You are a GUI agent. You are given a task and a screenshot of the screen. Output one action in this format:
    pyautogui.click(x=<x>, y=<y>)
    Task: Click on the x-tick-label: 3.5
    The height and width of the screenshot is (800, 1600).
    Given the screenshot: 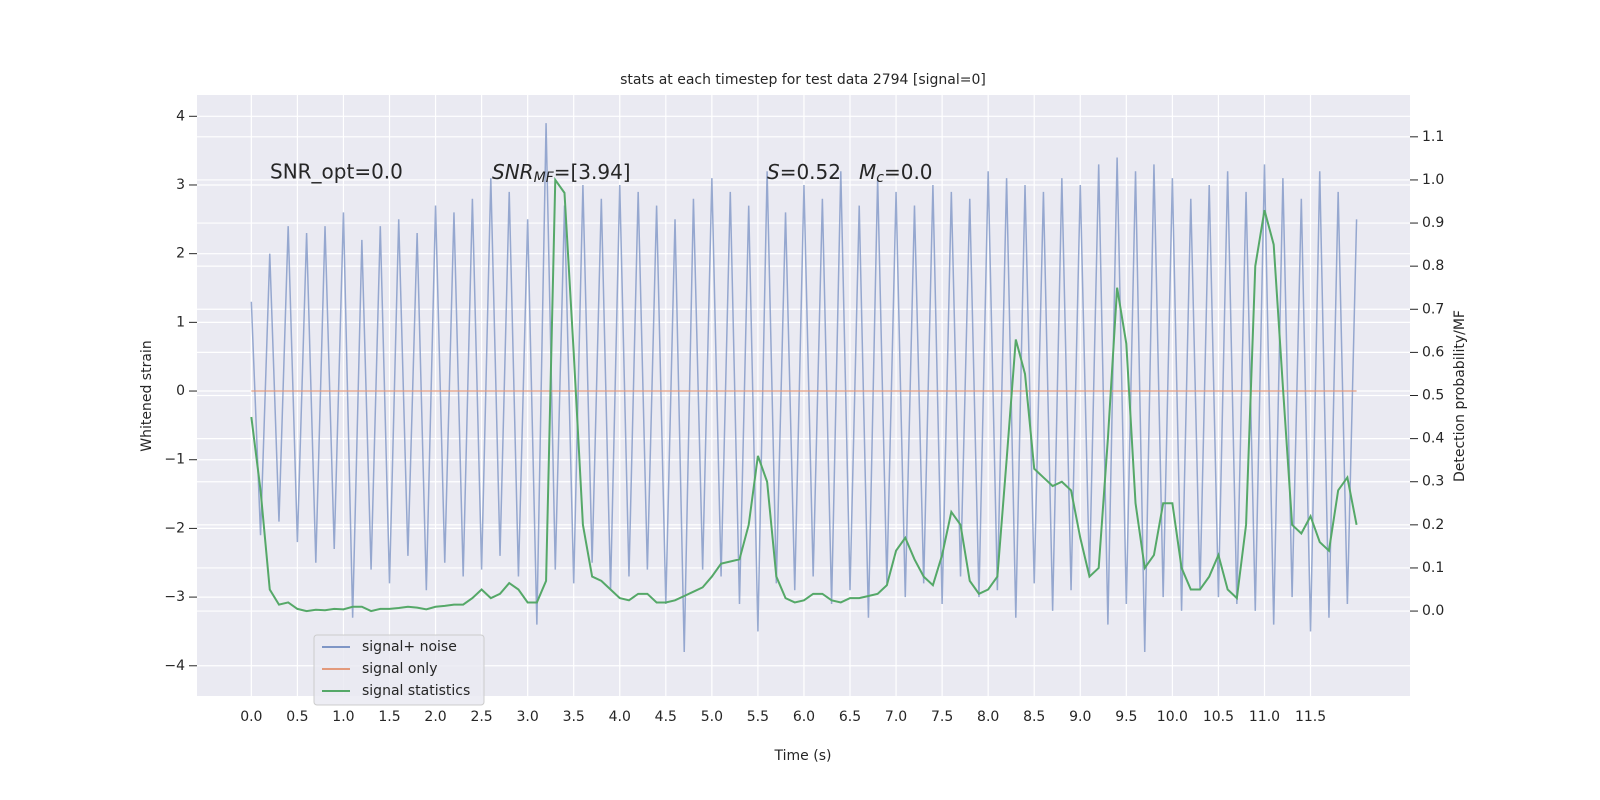 What is the action you would take?
    pyautogui.click(x=574, y=717)
    